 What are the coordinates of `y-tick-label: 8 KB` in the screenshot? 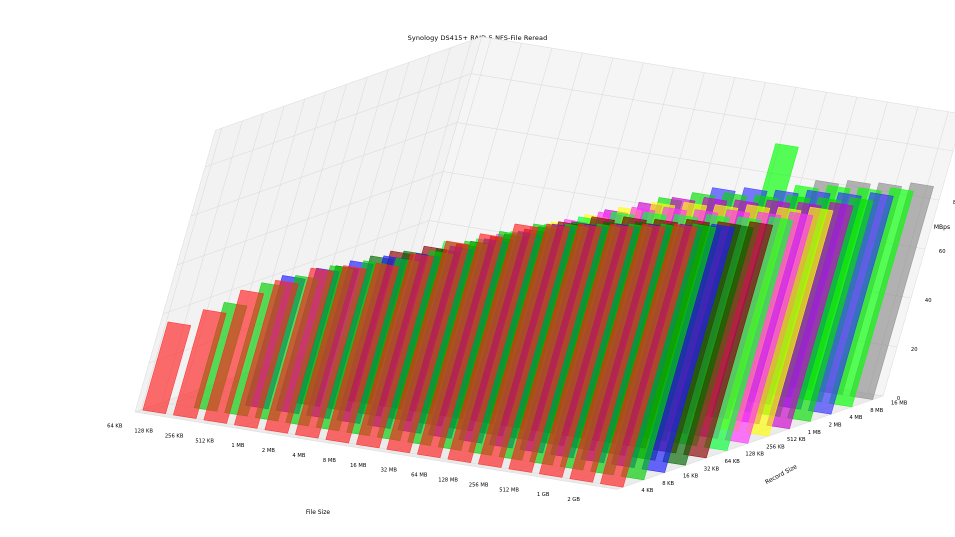 It's located at (668, 484).